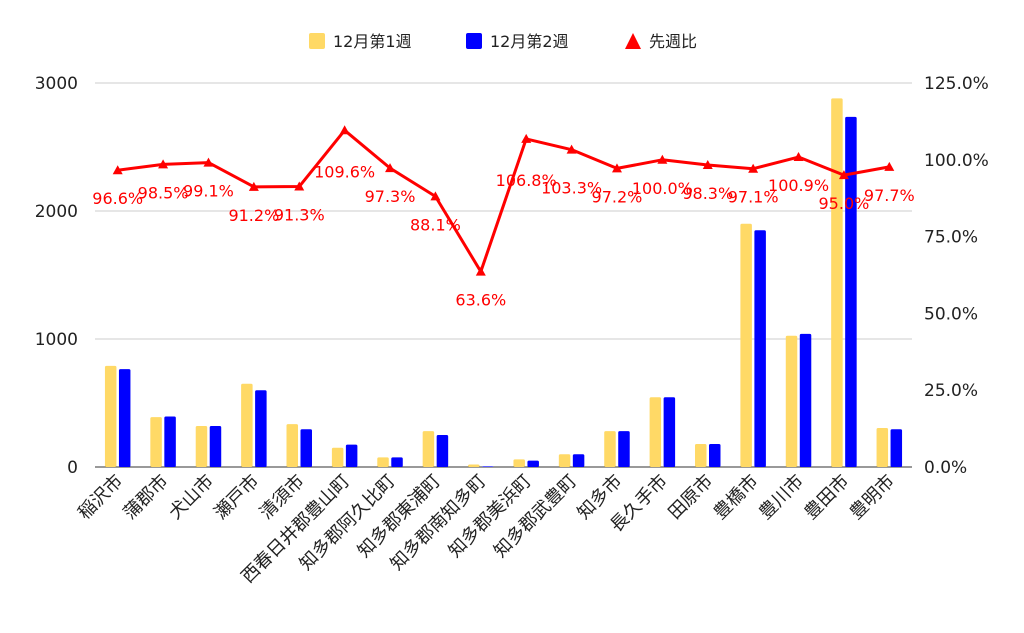 Image resolution: width=1024 pixels, height=633 pixels. I want to click on legend-label: 12月第2週, so click(529, 41).